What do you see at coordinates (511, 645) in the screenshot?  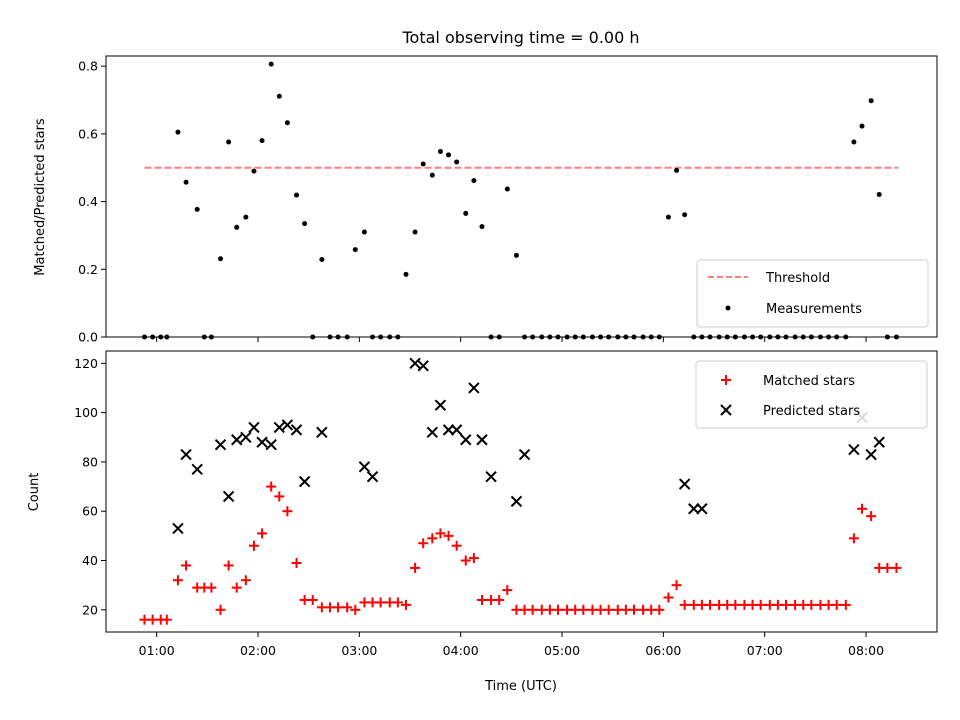 I see `bottom-x-axis: 01:00 02:00 03:00 04:00 05:00 06:00 07:00 08:00` at bounding box center [511, 645].